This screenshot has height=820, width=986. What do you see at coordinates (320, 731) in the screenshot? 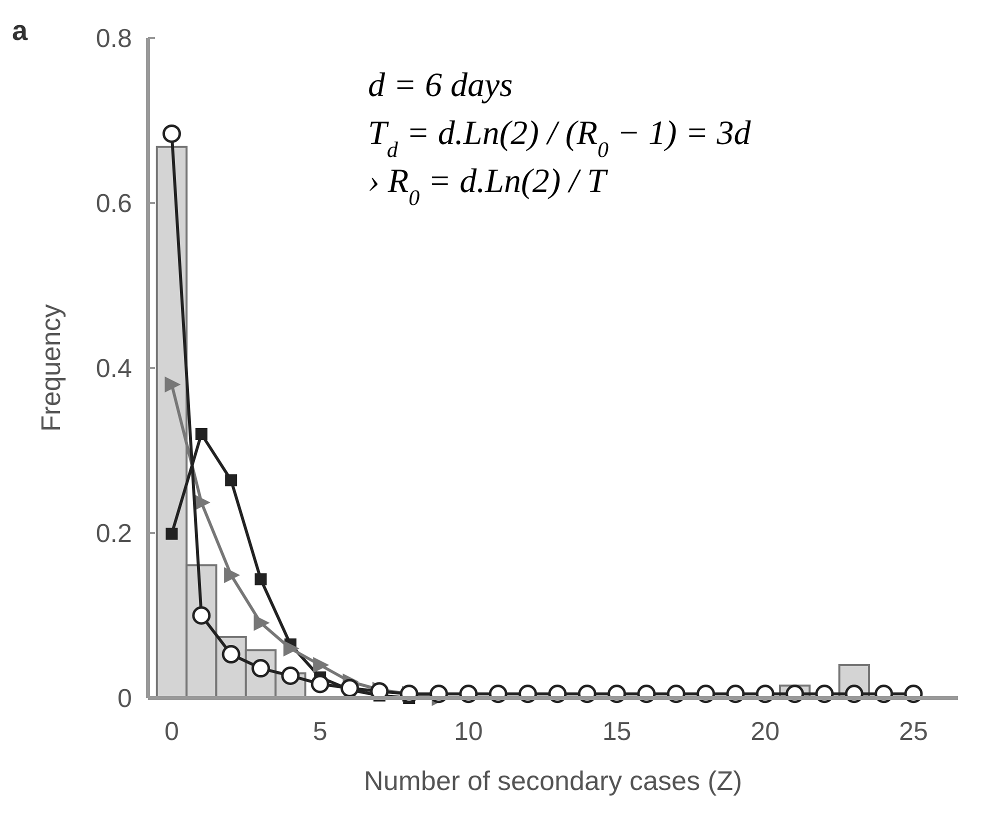
I see `x-tick-label: 5` at bounding box center [320, 731].